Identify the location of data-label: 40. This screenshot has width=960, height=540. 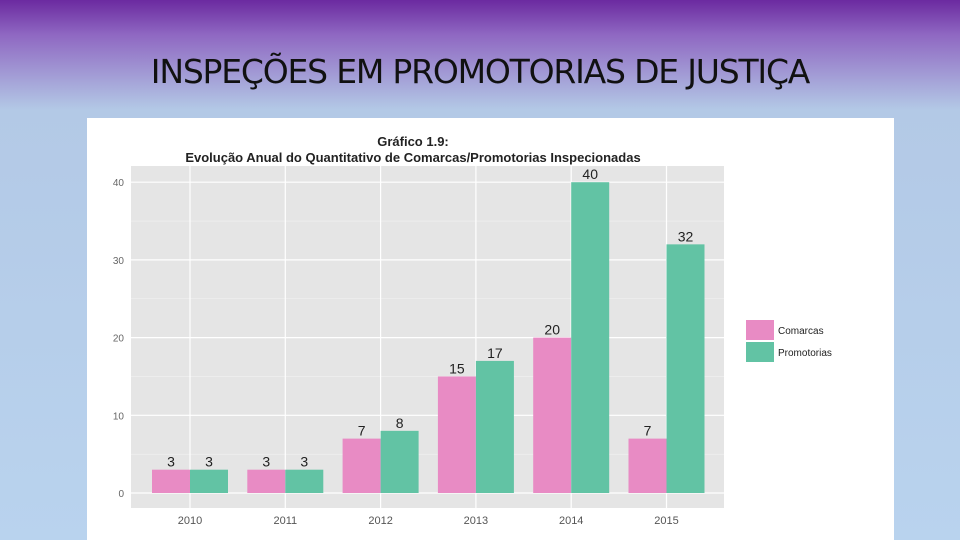
(590, 174).